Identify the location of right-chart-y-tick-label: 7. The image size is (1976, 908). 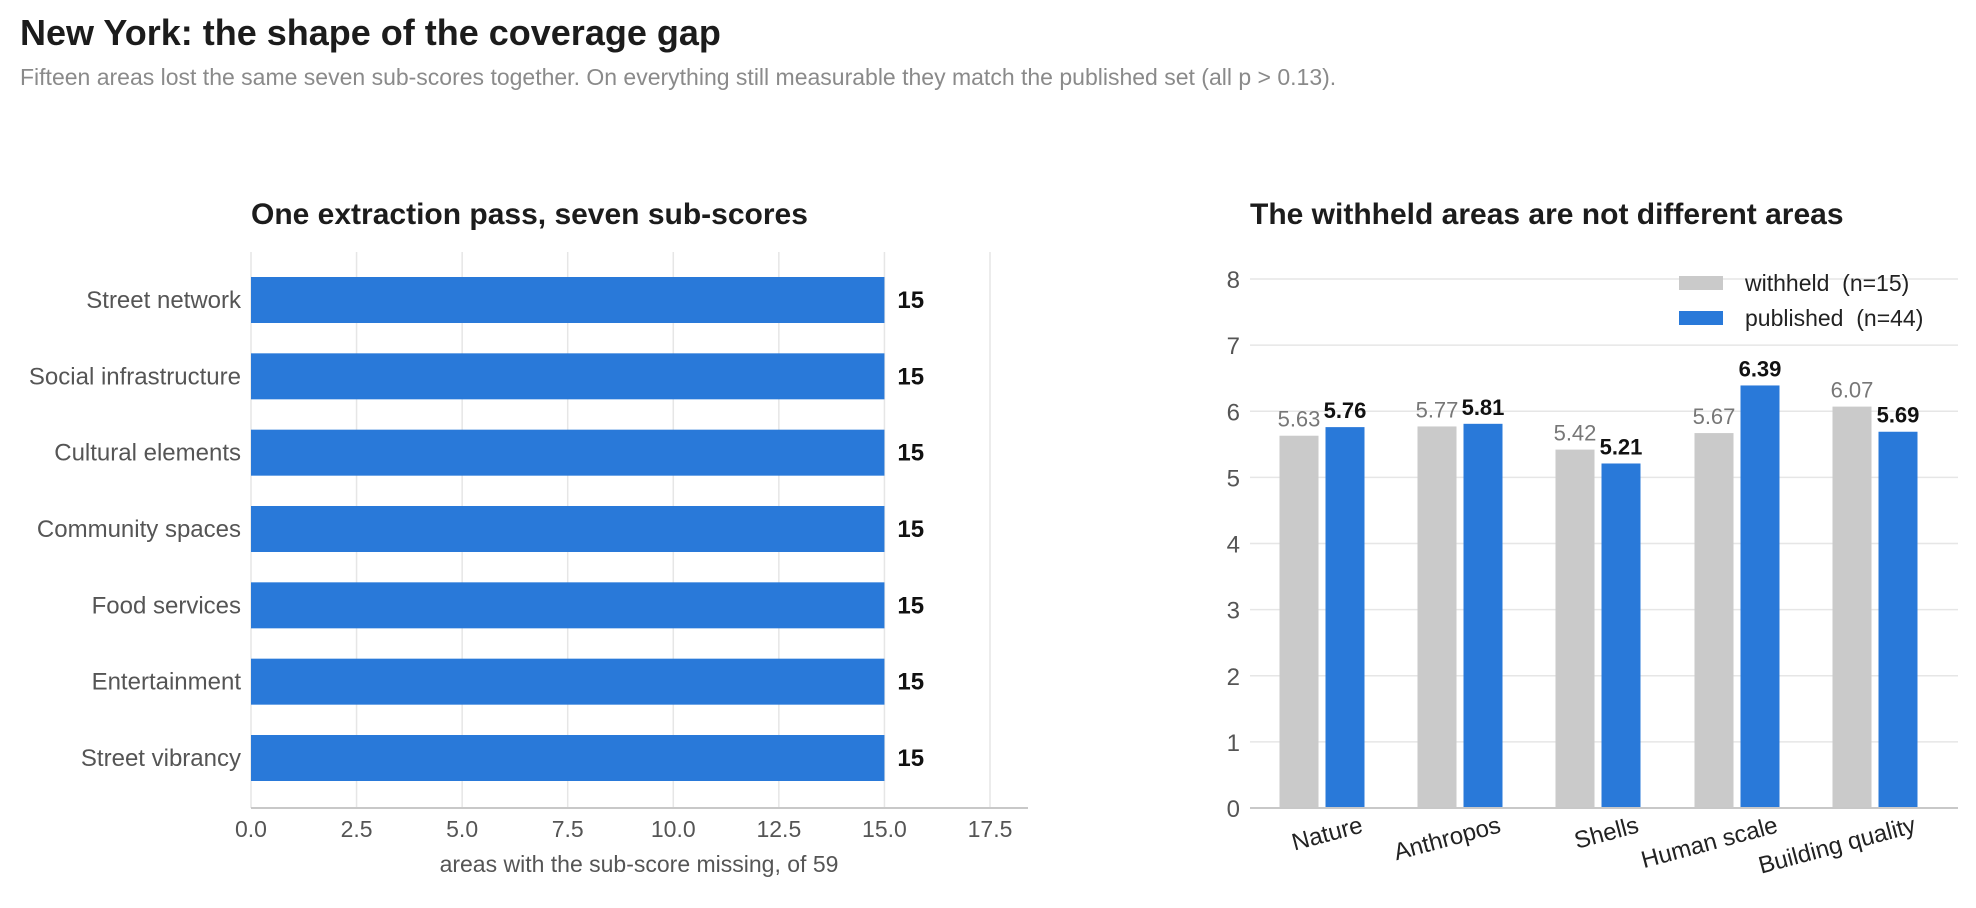
(1233, 346).